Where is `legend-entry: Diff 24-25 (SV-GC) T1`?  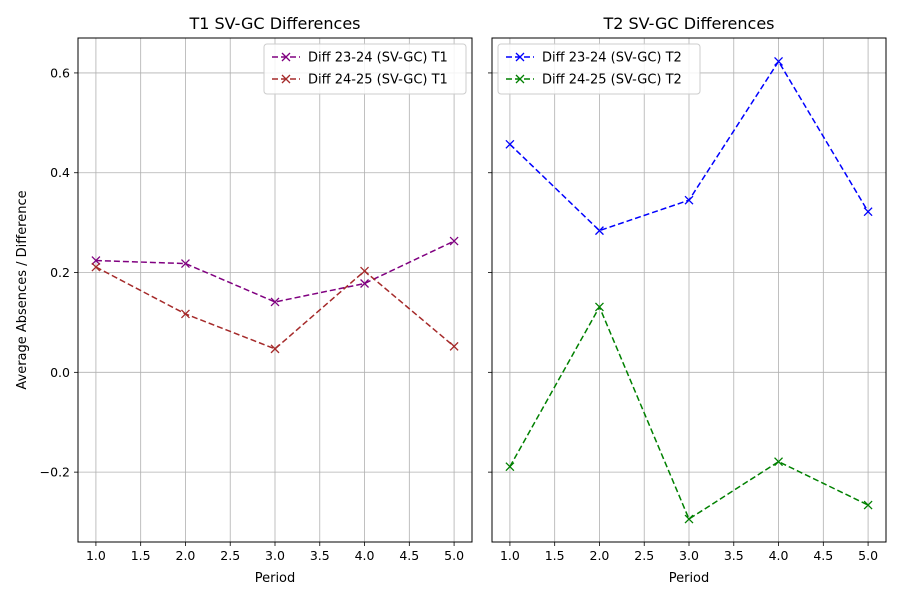 legend-entry: Diff 24-25 (SV-GC) T1 is located at coordinates (378, 80).